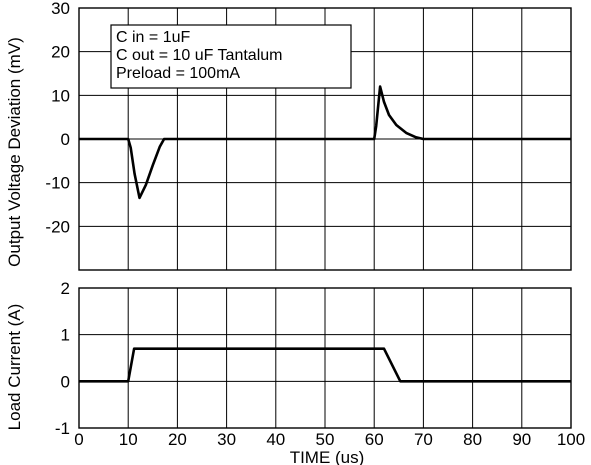 This screenshot has height=465, width=591. What do you see at coordinates (60, 52) in the screenshot?
I see `voltage-y-tick-label: 20` at bounding box center [60, 52].